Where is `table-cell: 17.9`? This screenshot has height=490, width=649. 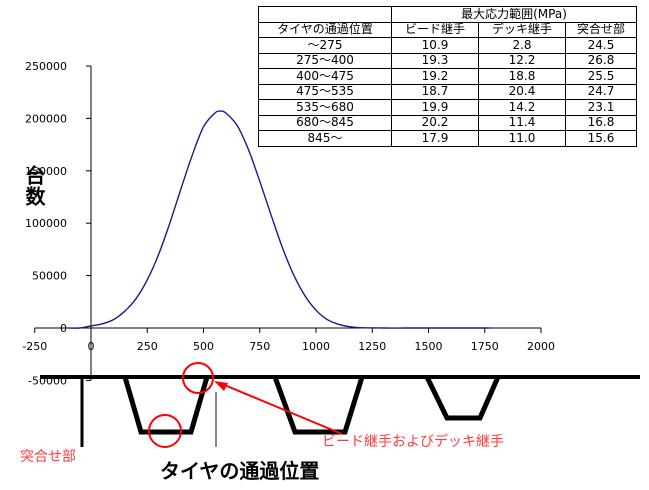
table-cell: 17.9 is located at coordinates (435, 138).